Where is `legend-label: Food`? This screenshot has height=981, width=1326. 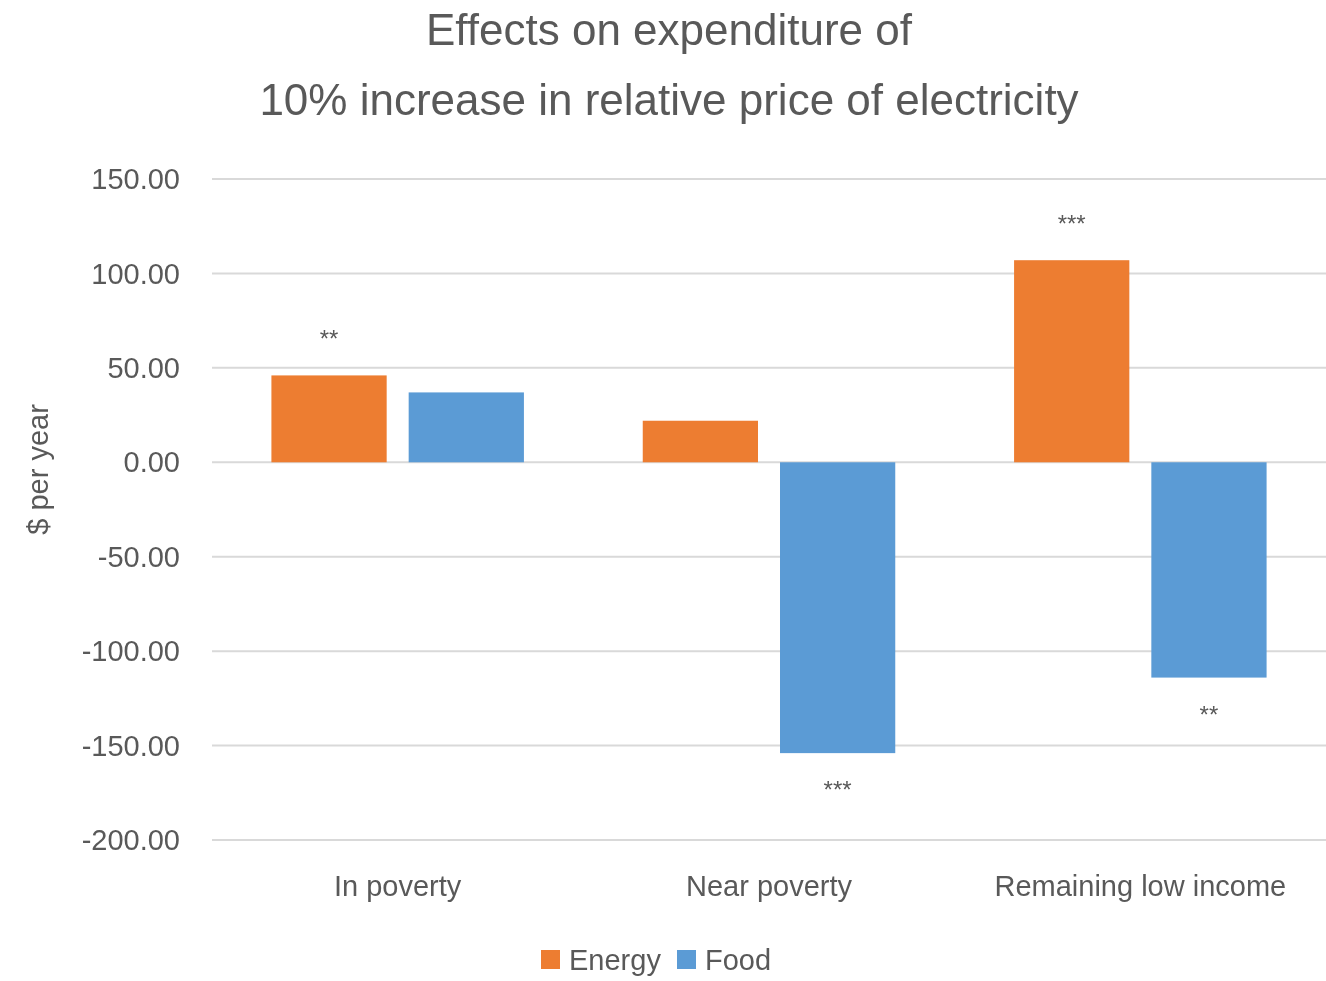 legend-label: Food is located at coordinates (738, 960).